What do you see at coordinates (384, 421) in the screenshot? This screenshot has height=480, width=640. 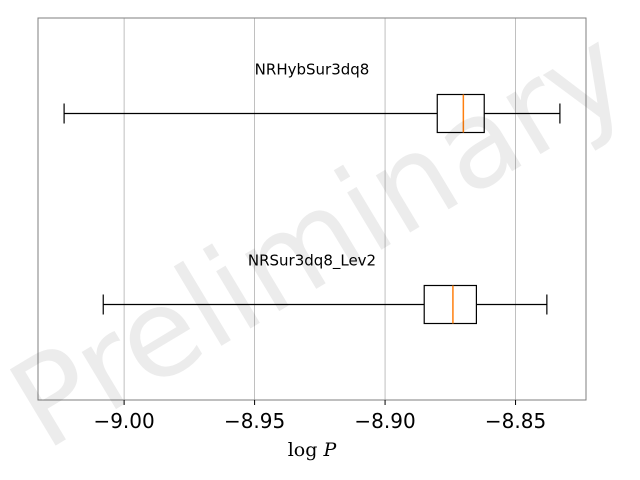 I see `x-tick-label: −8.90` at bounding box center [384, 421].